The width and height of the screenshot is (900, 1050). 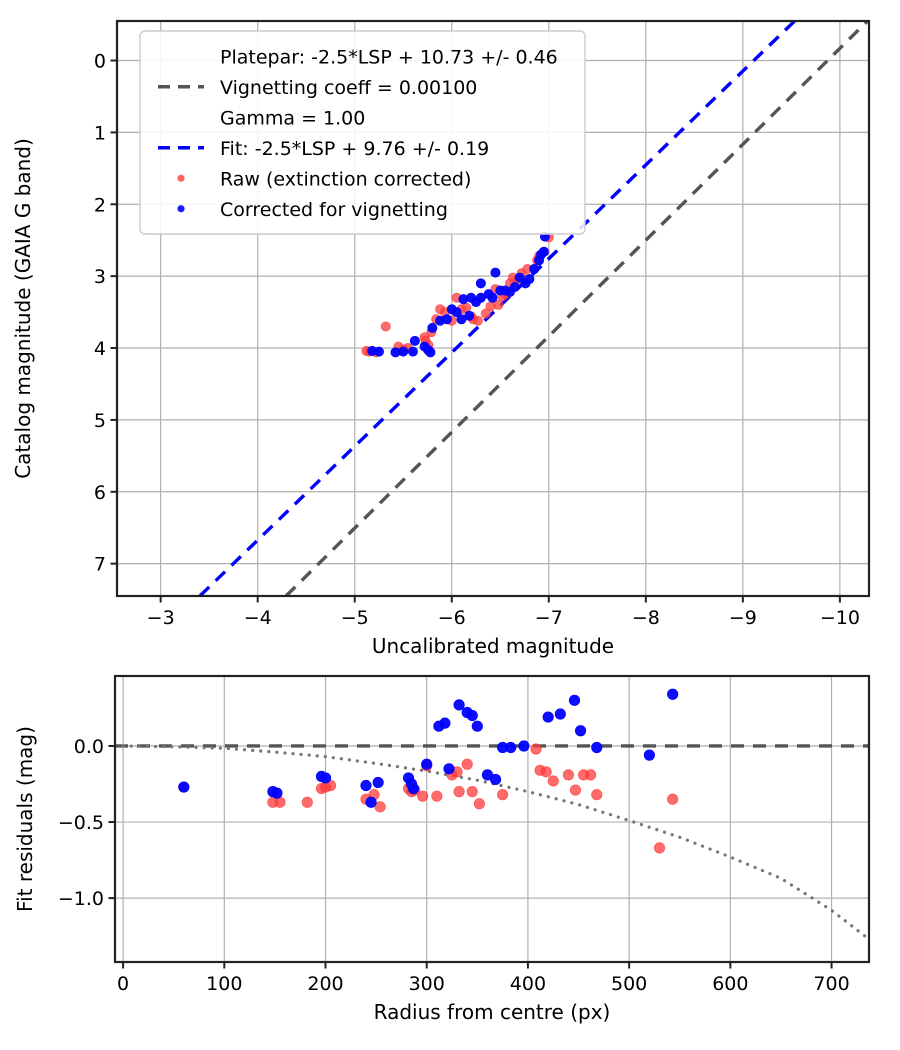 What do you see at coordinates (355, 618) in the screenshot?
I see `xtick-label: −5` at bounding box center [355, 618].